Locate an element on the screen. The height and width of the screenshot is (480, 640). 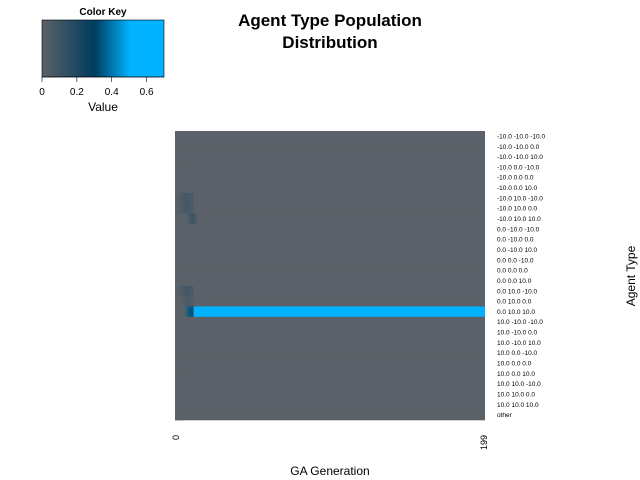
color-key: Color Key 0 0.2 0.4 0.6 Value is located at coordinates (102, 60).